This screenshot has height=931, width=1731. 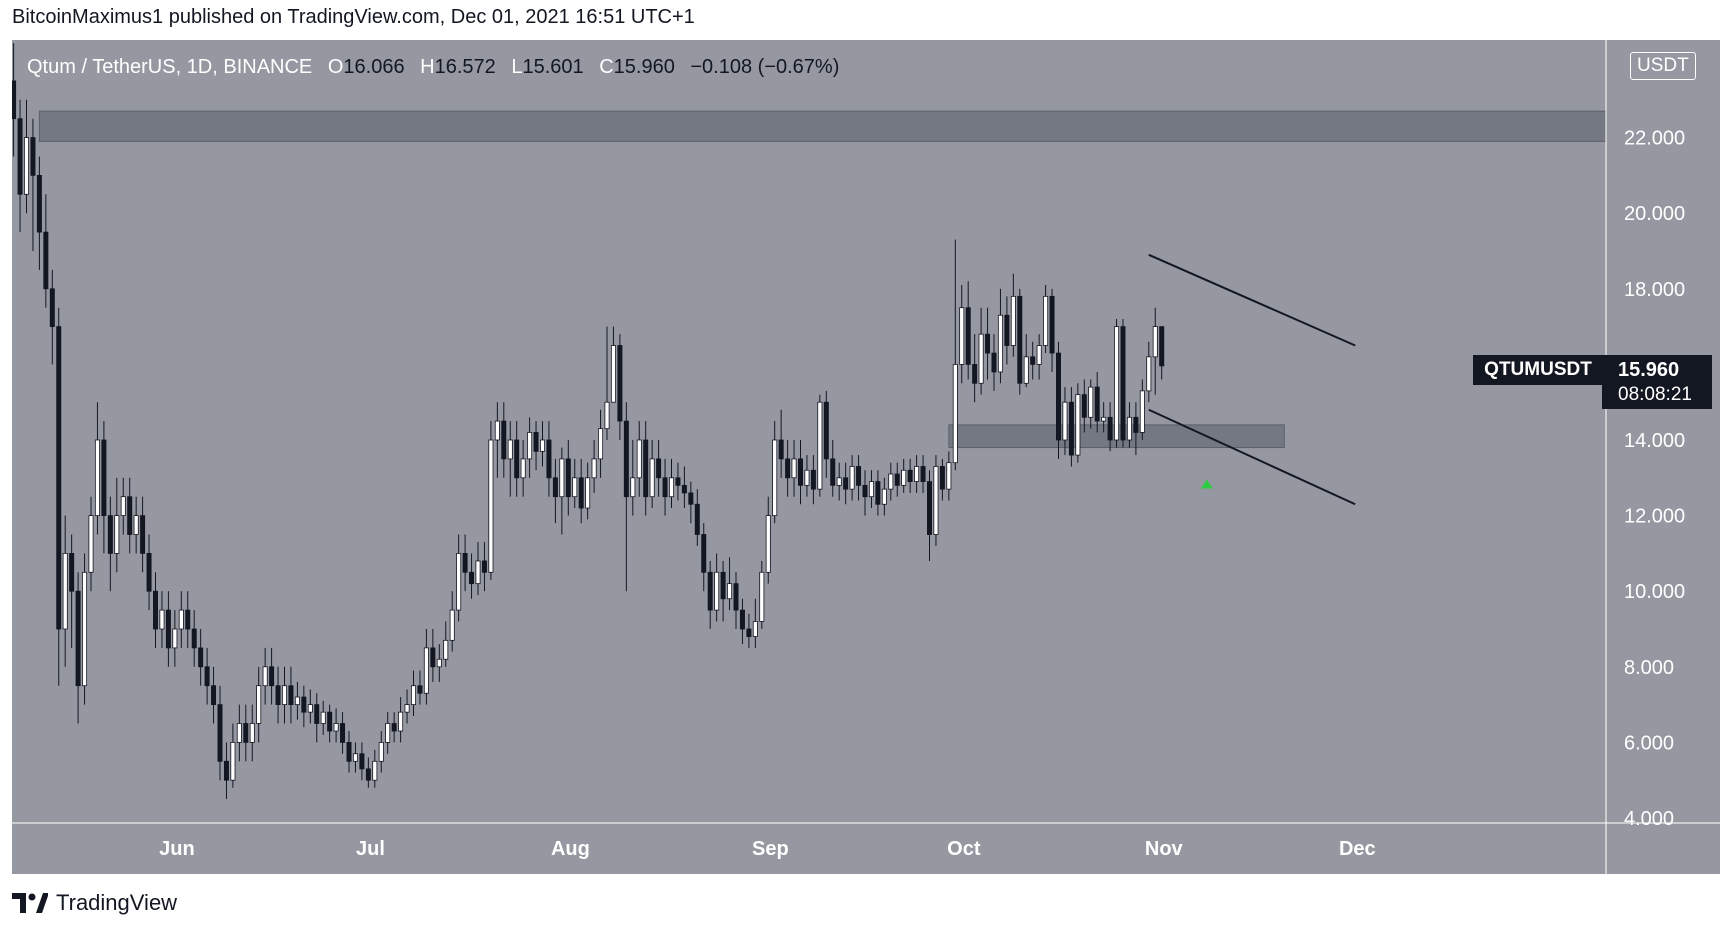 I want to click on close-label: C, so click(x=606, y=67).